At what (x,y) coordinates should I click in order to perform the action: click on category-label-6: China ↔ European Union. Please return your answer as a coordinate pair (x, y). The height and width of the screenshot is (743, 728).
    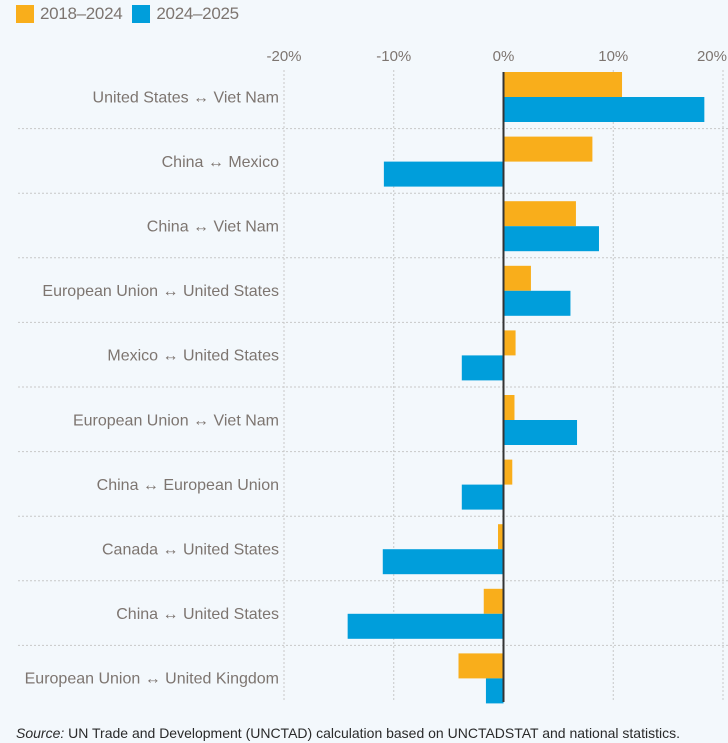
    Looking at the image, I should click on (188, 485).